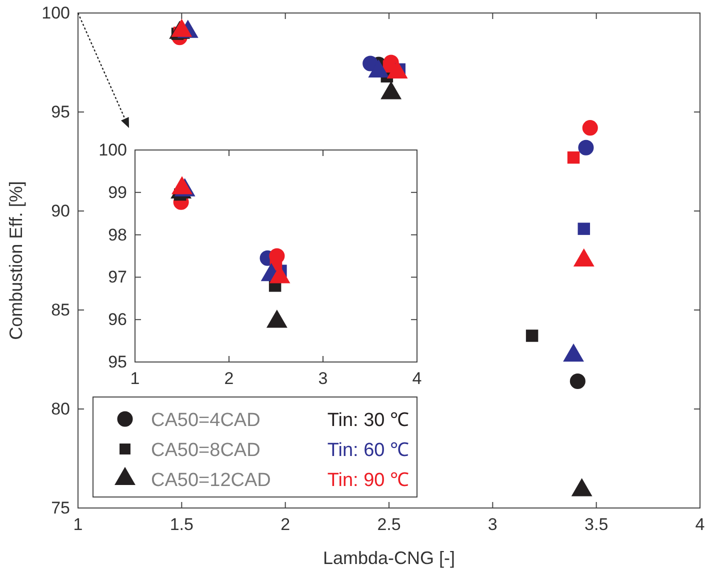 This screenshot has width=712, height=571. What do you see at coordinates (368, 420) in the screenshot?
I see `legend-label: Tin: 30 ℃` at bounding box center [368, 420].